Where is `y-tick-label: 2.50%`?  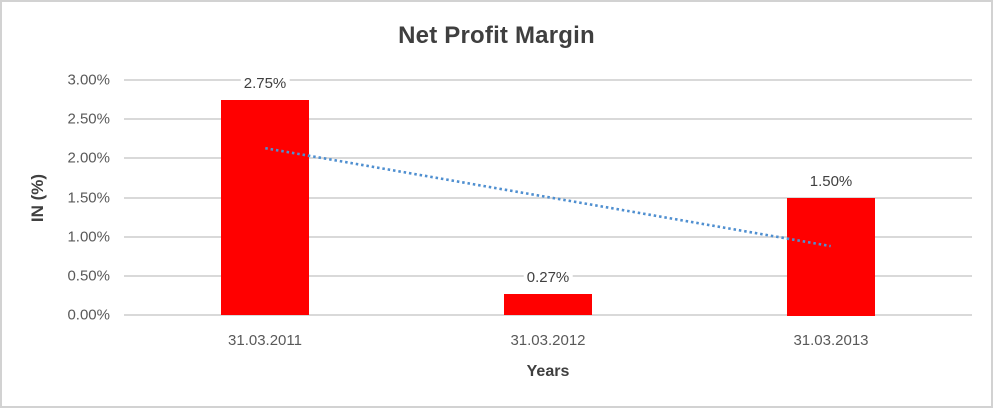
y-tick-label: 2.50% is located at coordinates (88, 119).